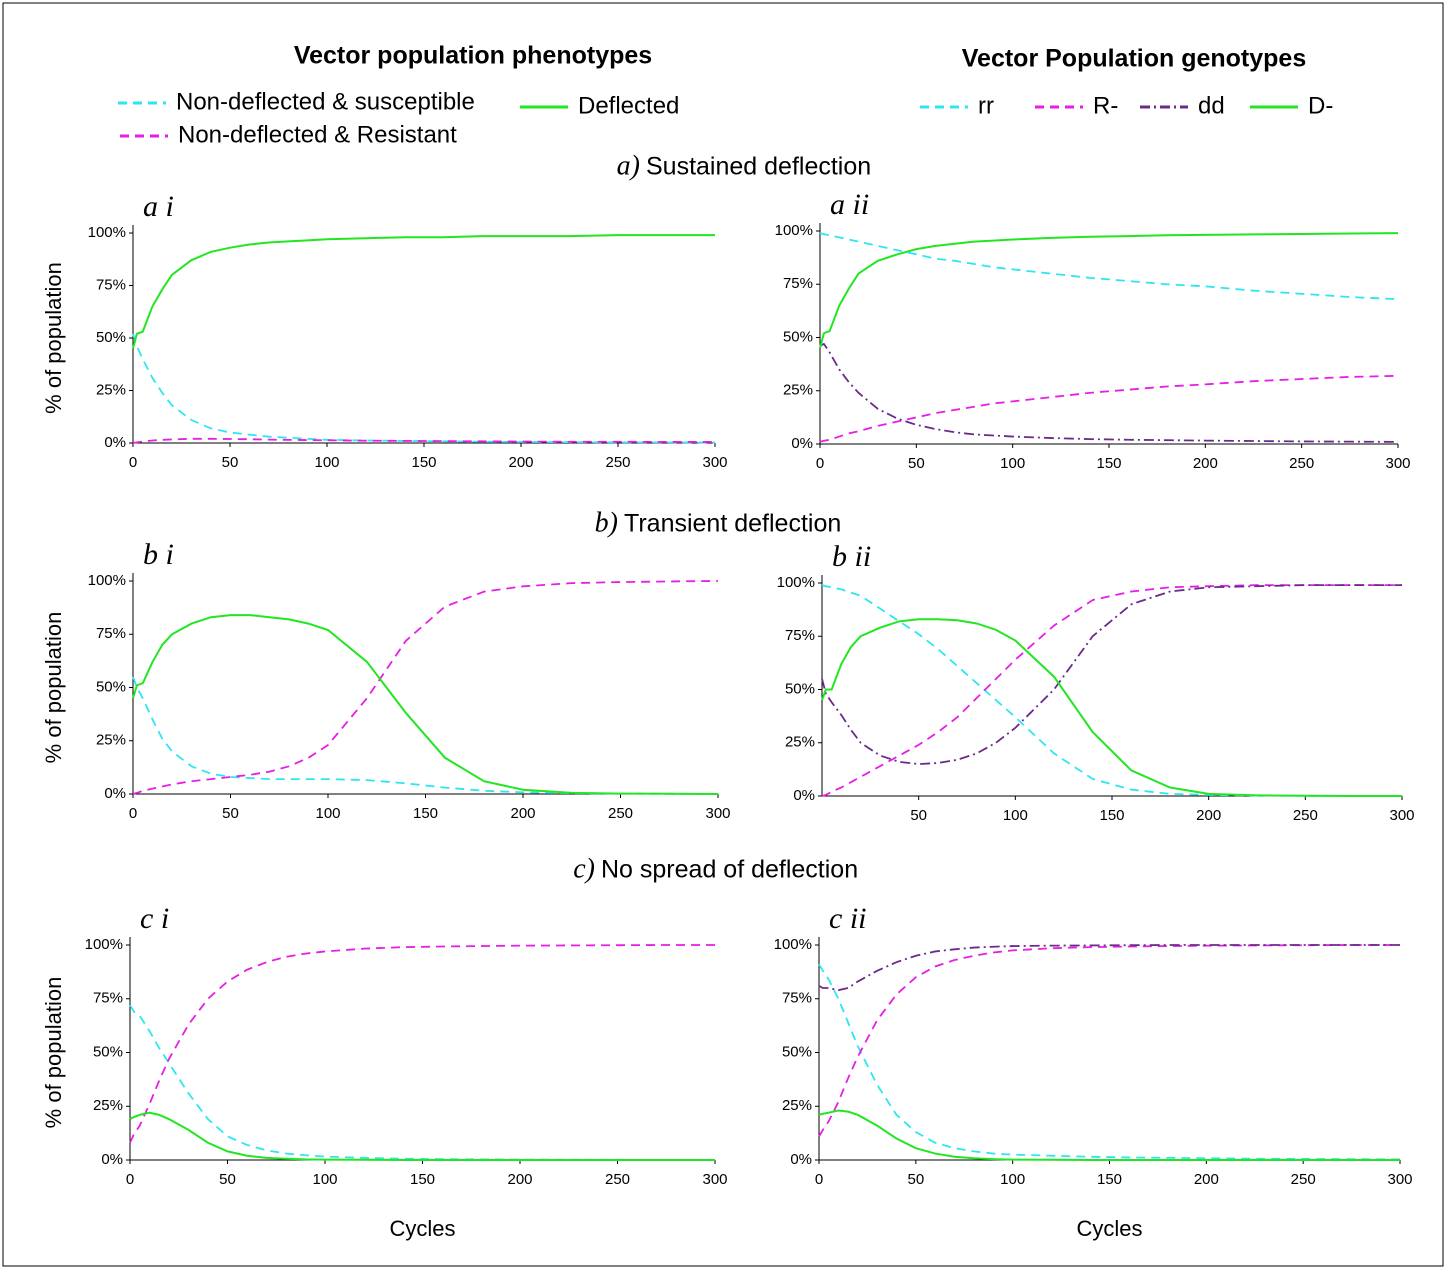 Image resolution: width=1447 pixels, height=1270 pixels. I want to click on legend-label: D-, so click(1320, 105).